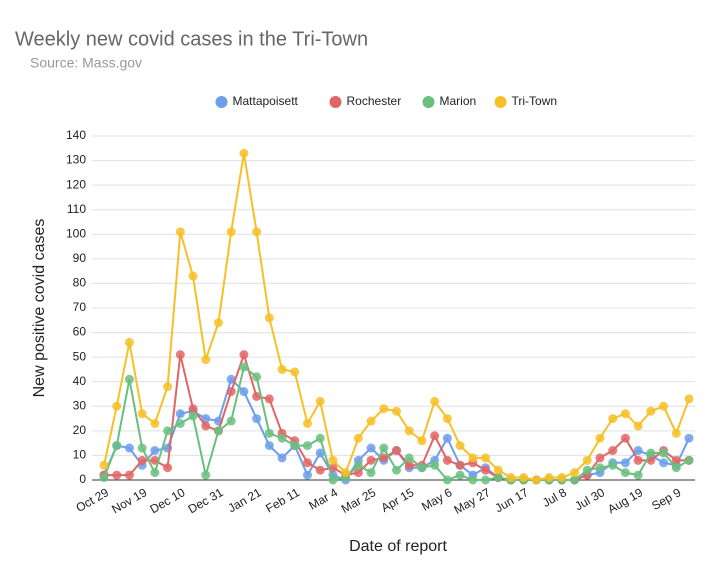 This screenshot has width=725, height=585. I want to click on x-tick-label: Mar 25, so click(359, 500).